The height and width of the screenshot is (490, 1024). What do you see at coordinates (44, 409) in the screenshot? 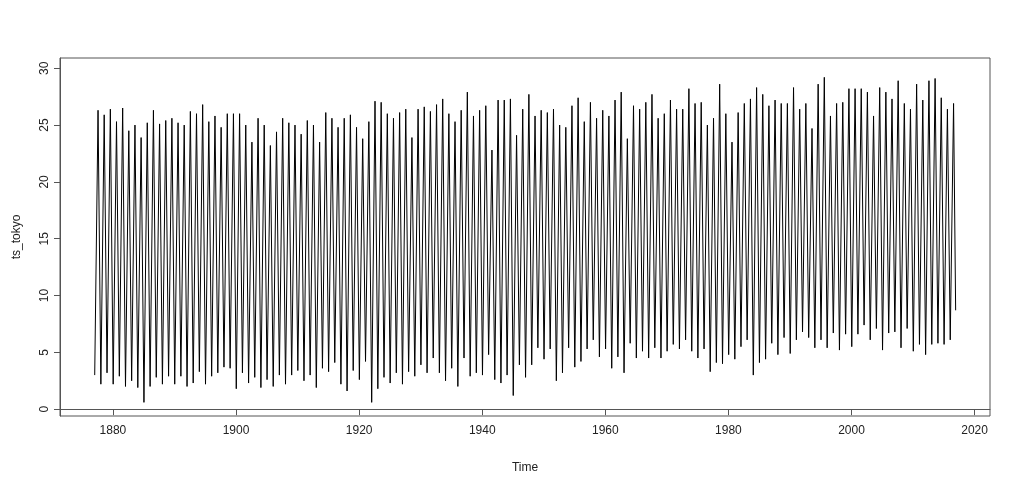
I see `y-tick-label: 0` at bounding box center [44, 409].